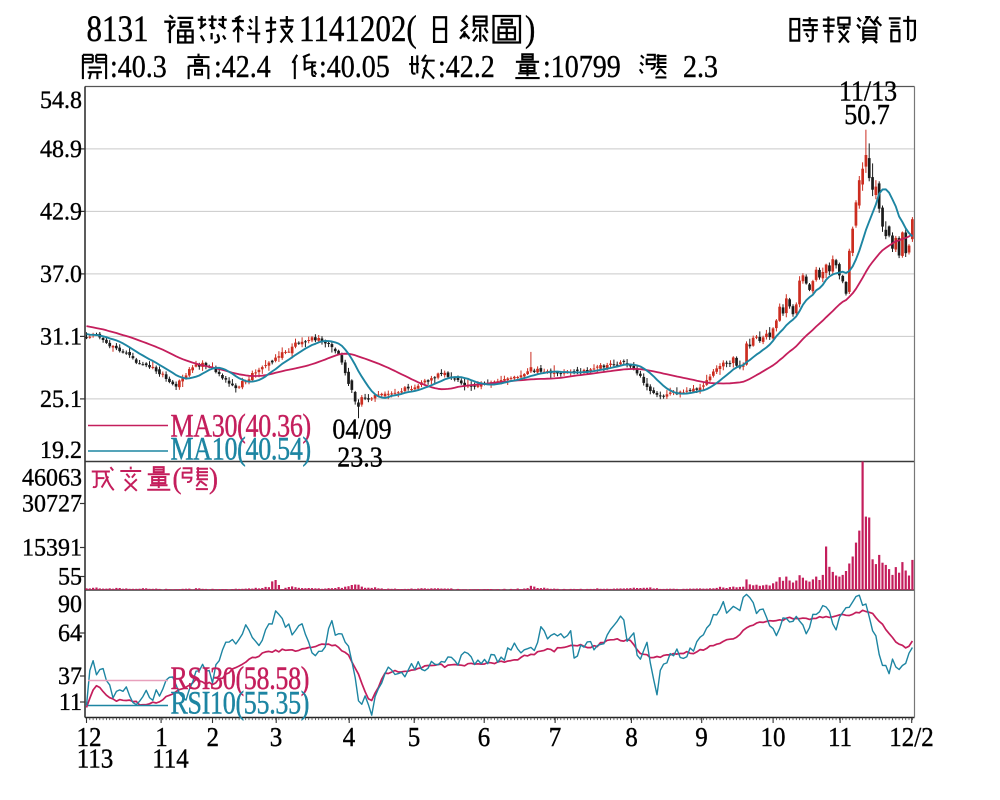 The image size is (1000, 800). What do you see at coordinates (61, 337) in the screenshot?
I see `svg-text: 31.1` at bounding box center [61, 337].